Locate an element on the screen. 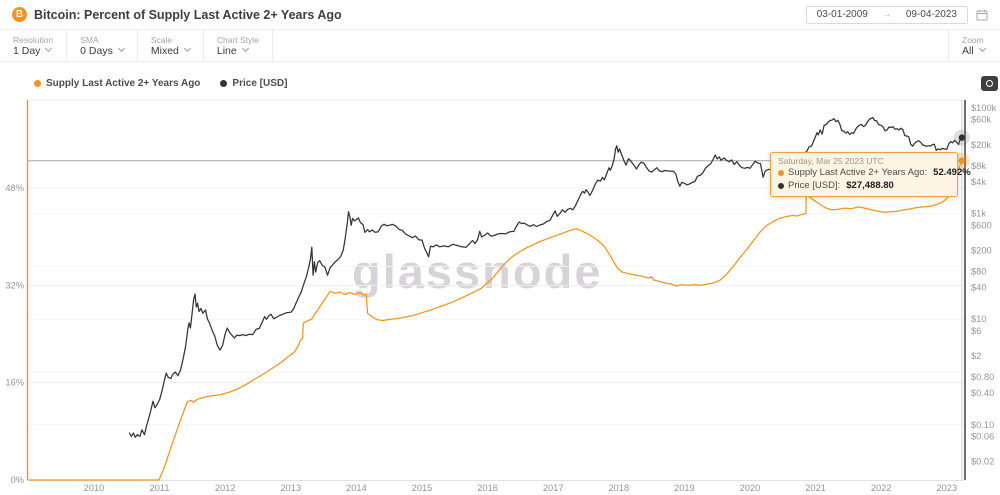 The height and width of the screenshot is (495, 1000). right-axis-tick-label: $100k is located at coordinates (984, 108).